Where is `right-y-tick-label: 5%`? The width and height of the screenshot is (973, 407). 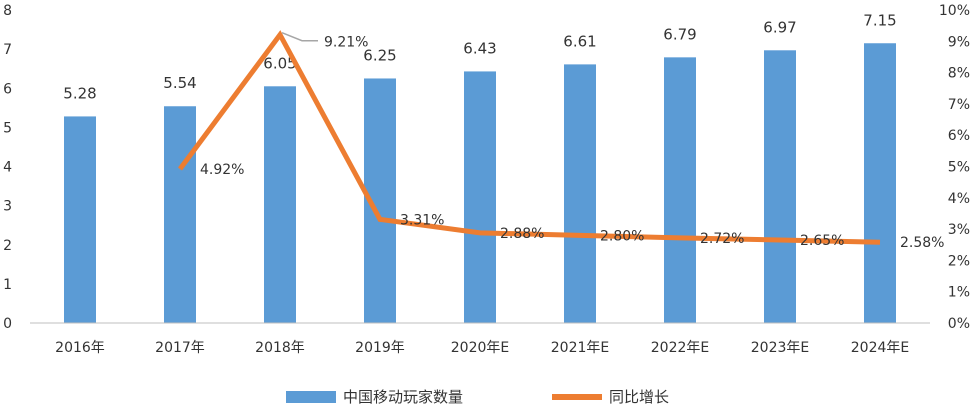
right-y-tick-label: 5% is located at coordinates (959, 168).